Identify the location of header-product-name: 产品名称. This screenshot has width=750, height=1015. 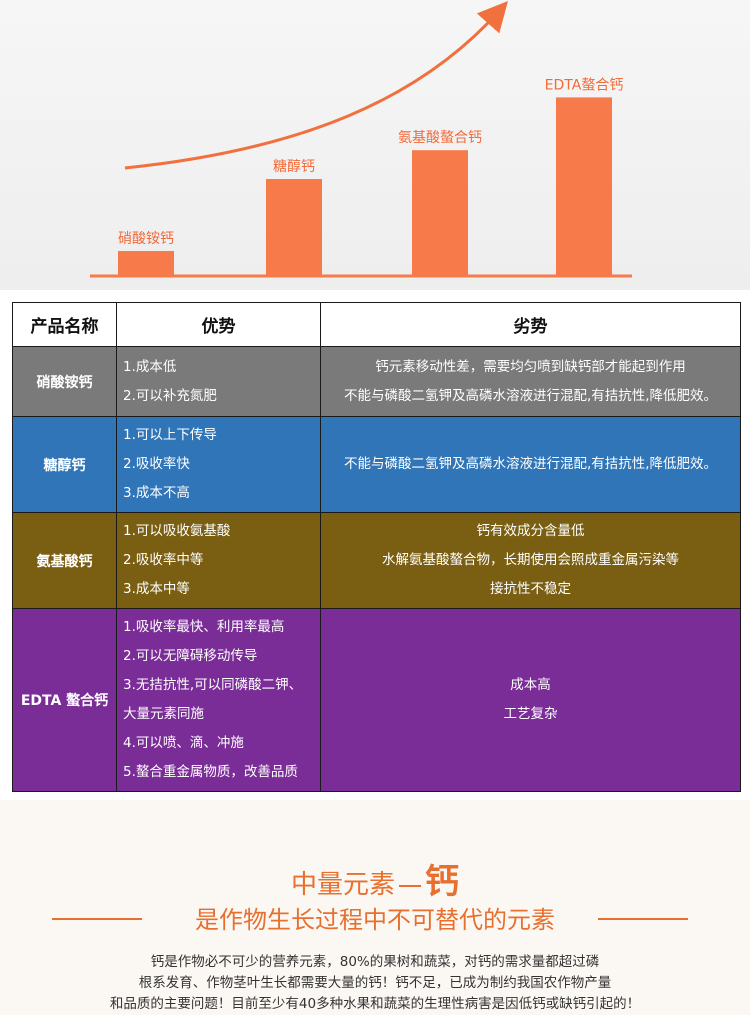
(64, 324).